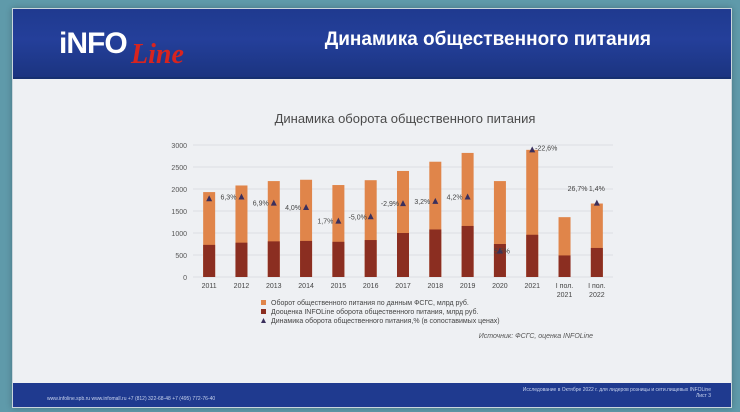 This screenshot has width=740, height=412. Describe the element at coordinates (274, 286) in the screenshot. I see `x-tick-label: 2013` at that location.